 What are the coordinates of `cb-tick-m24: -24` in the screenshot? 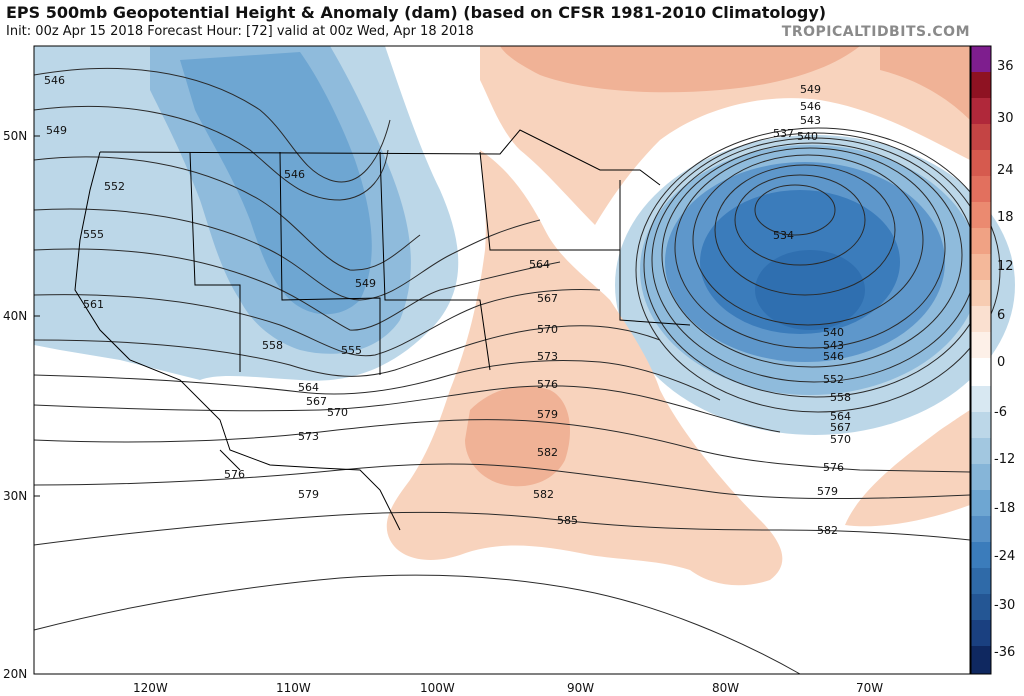 It's located at (1004, 556).